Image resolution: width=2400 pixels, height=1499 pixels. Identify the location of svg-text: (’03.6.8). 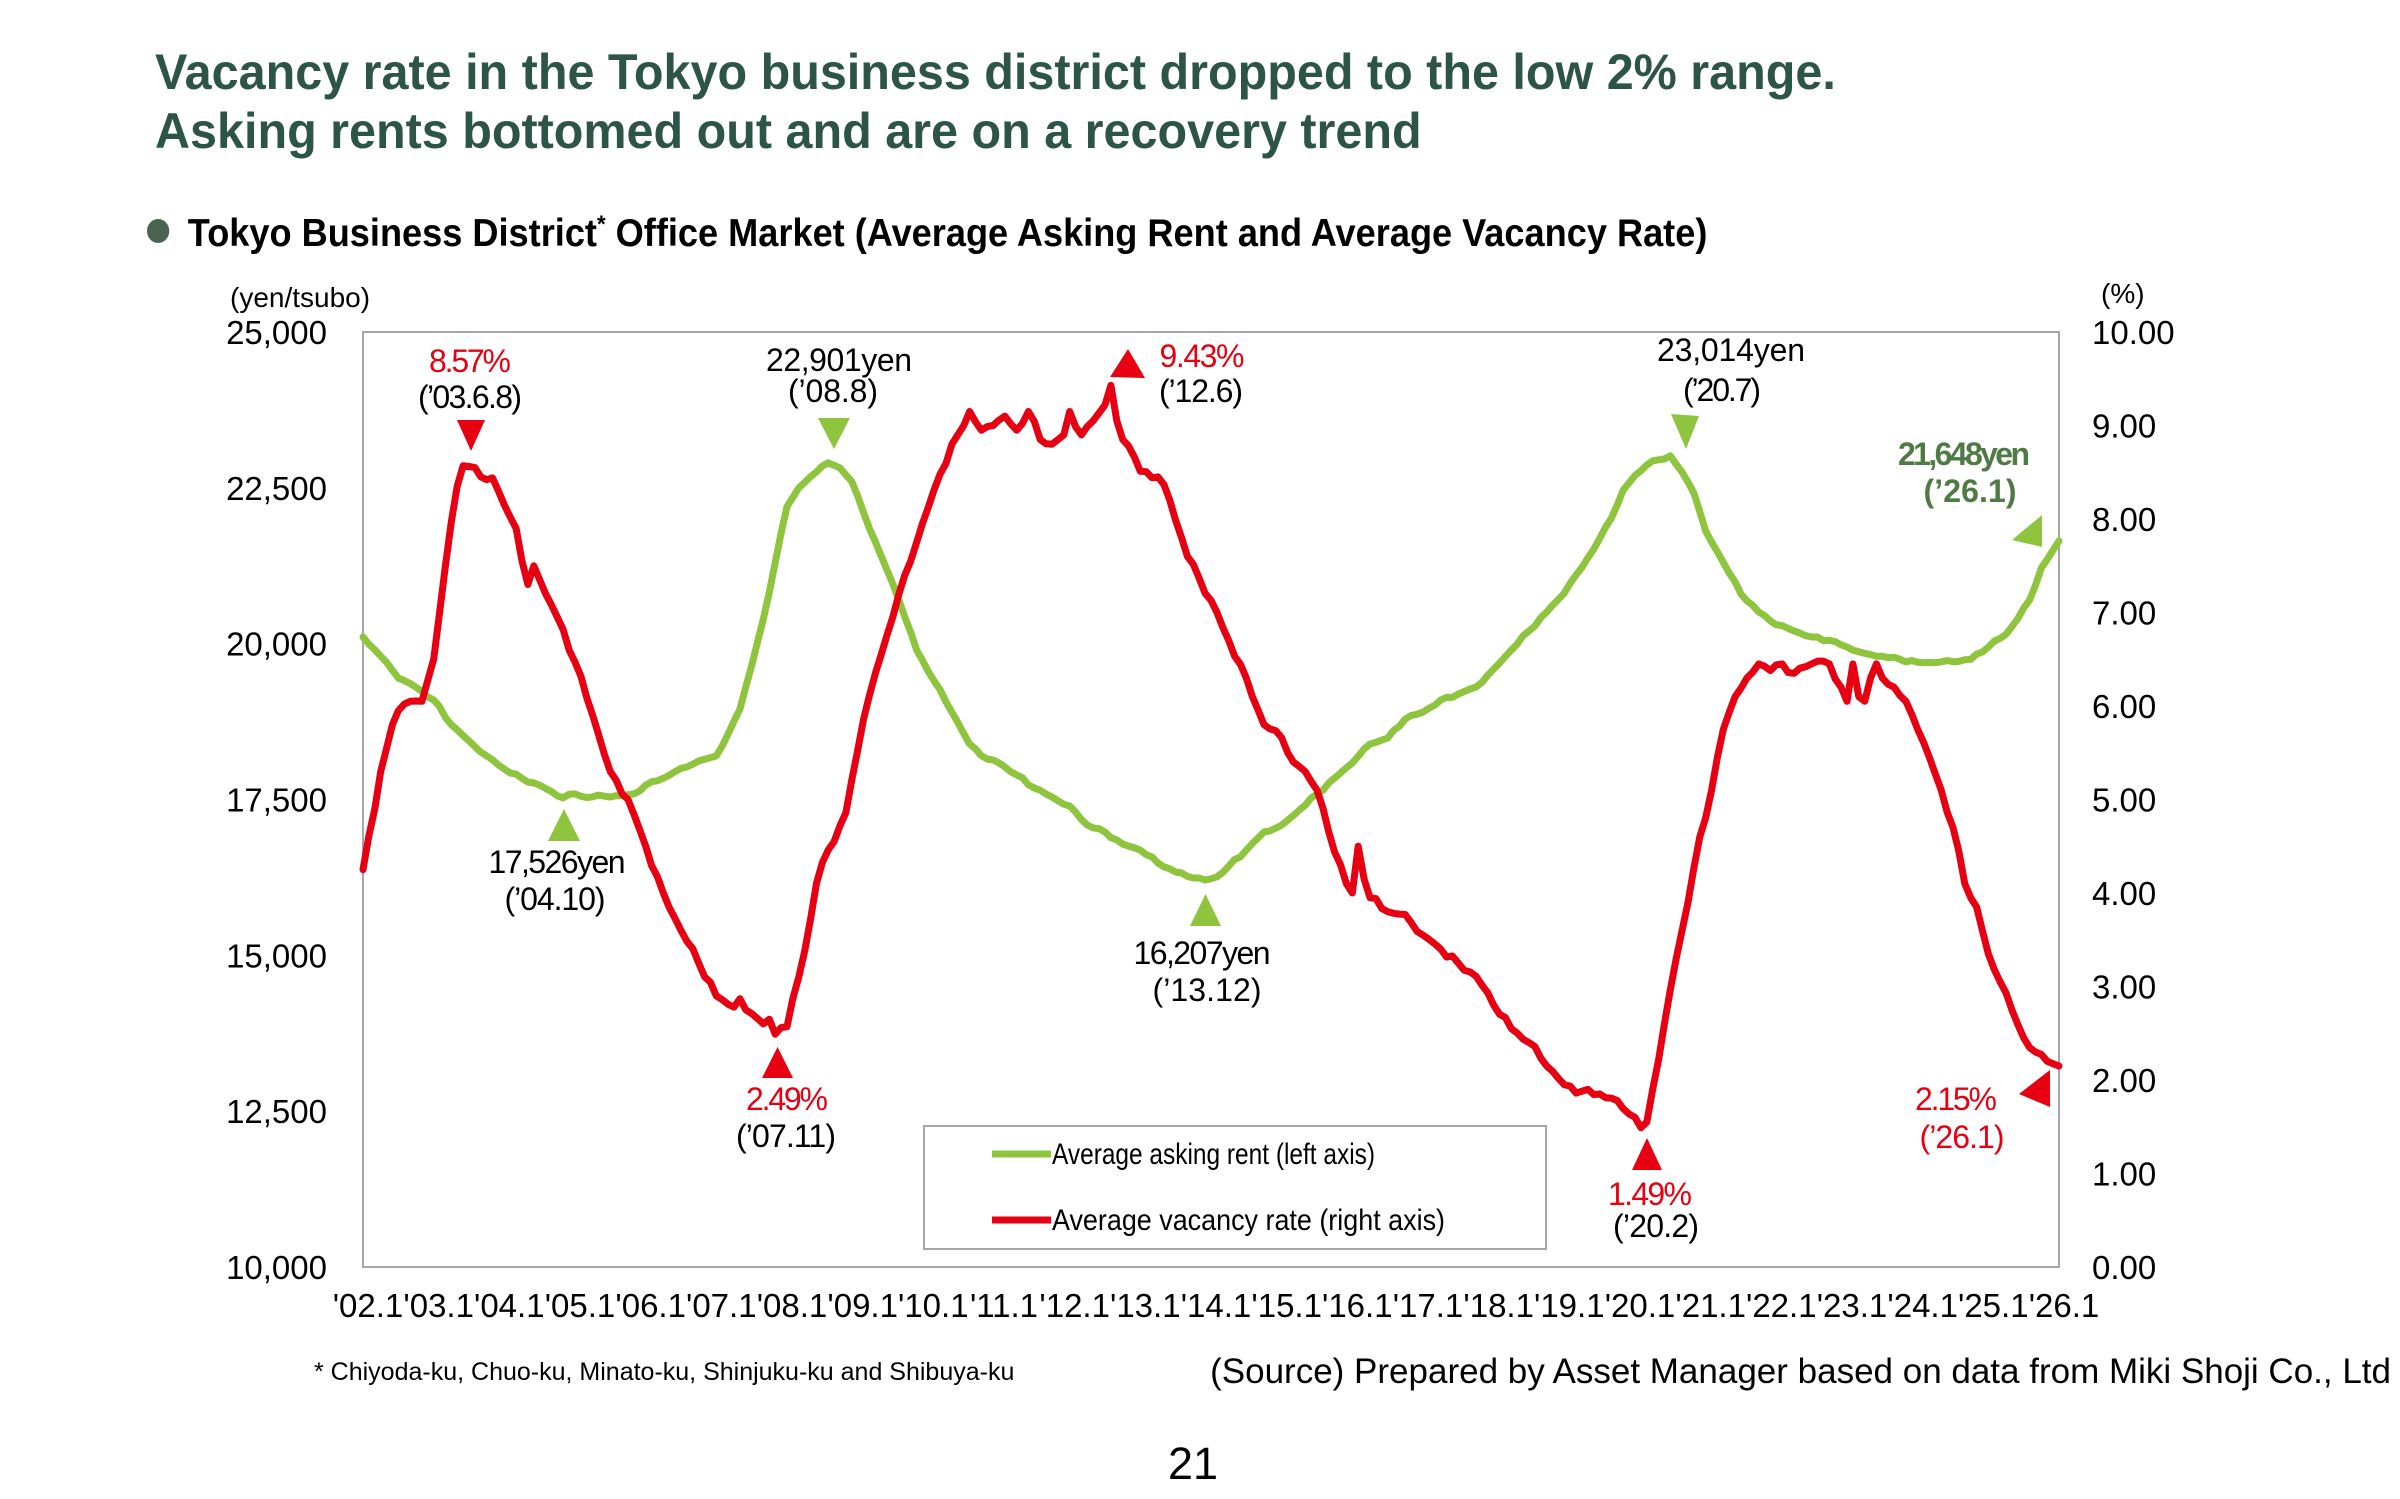
(470, 397).